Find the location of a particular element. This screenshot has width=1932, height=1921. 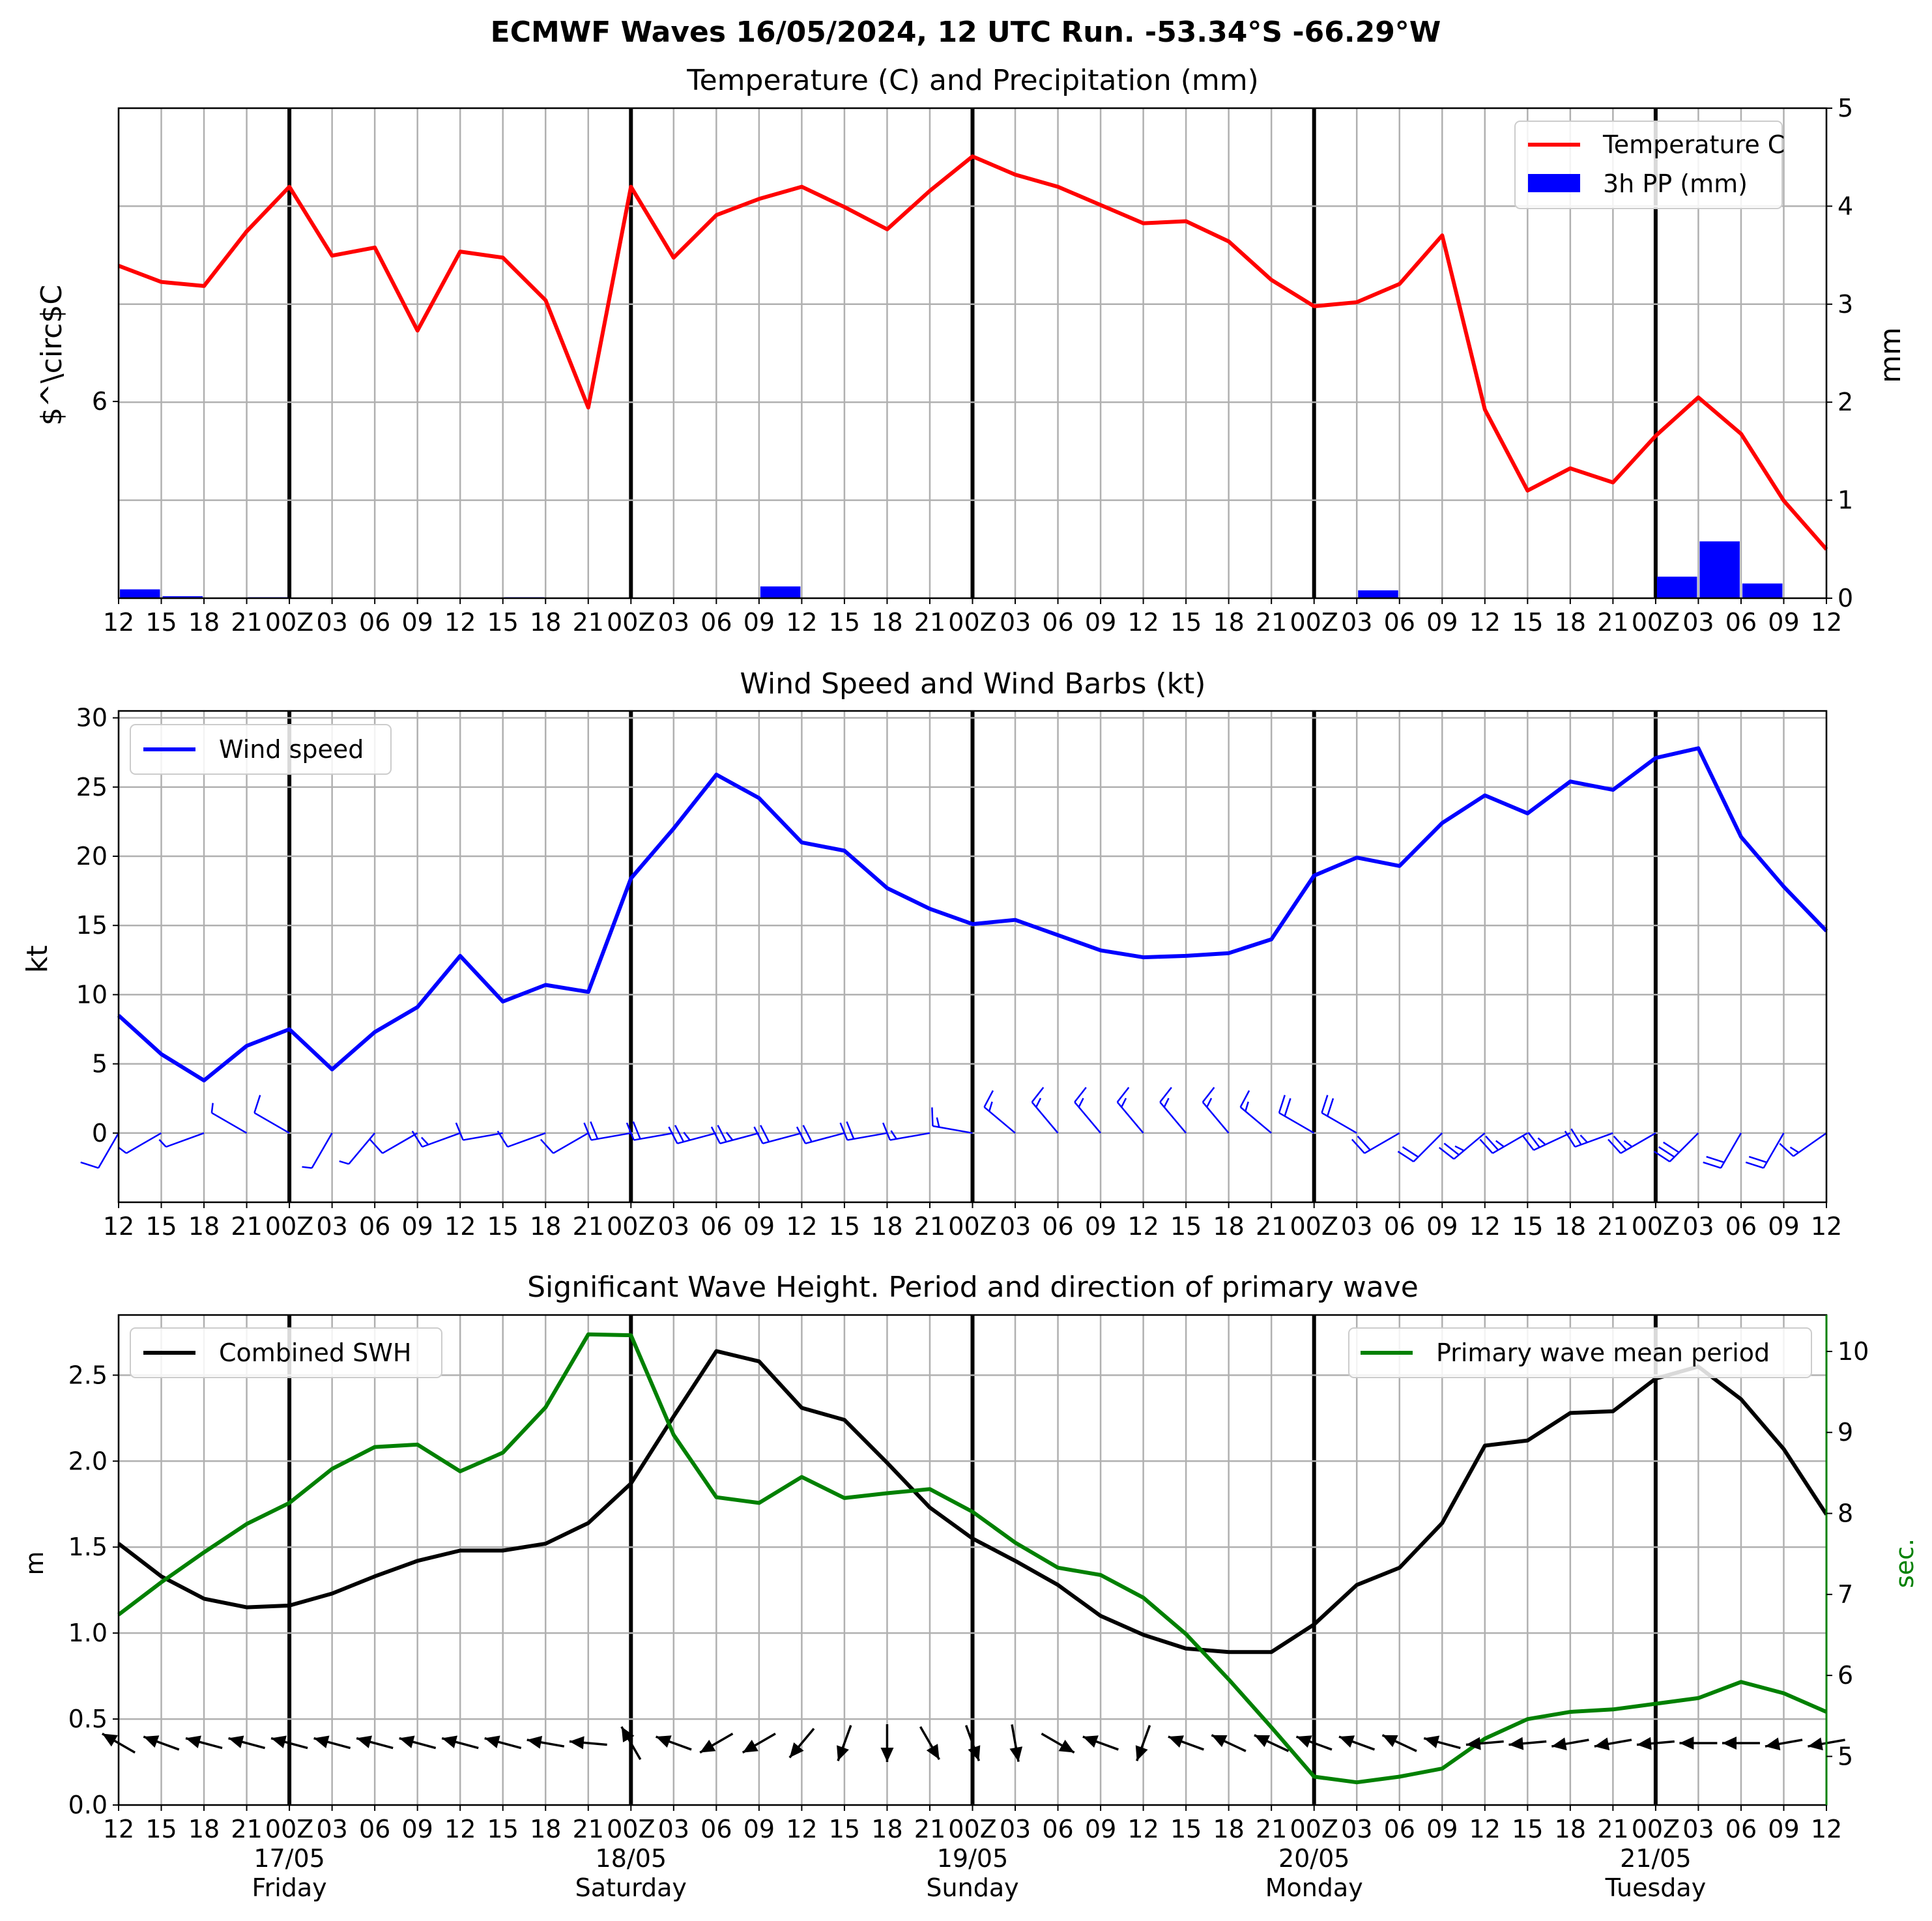

y2-tick-label: 4 is located at coordinates (1845, 206).